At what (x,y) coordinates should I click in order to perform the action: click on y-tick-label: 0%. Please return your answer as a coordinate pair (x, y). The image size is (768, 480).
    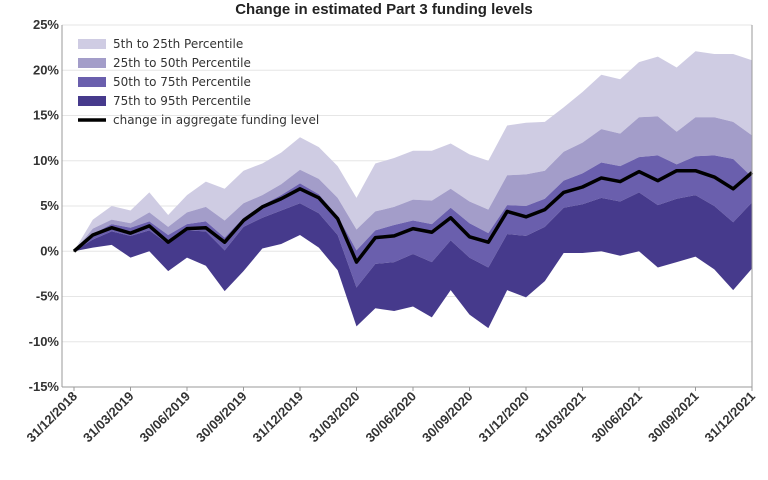
    Looking at the image, I should click on (49, 250).